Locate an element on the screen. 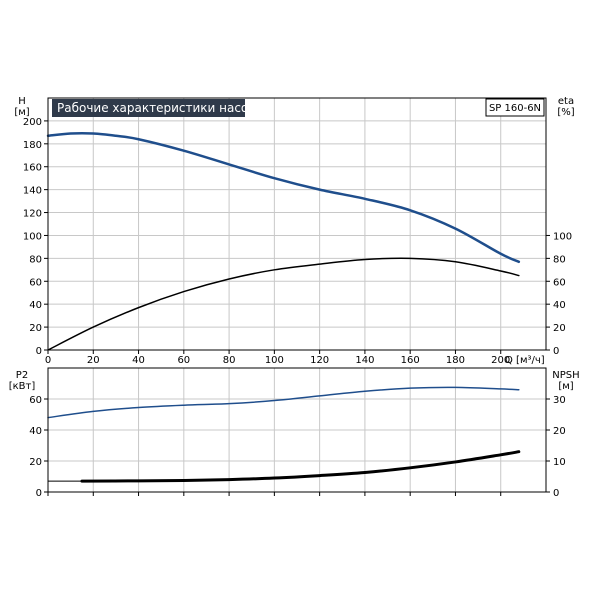 This screenshot has width=600, height=604. x-tick-label: 100 is located at coordinates (274, 360).